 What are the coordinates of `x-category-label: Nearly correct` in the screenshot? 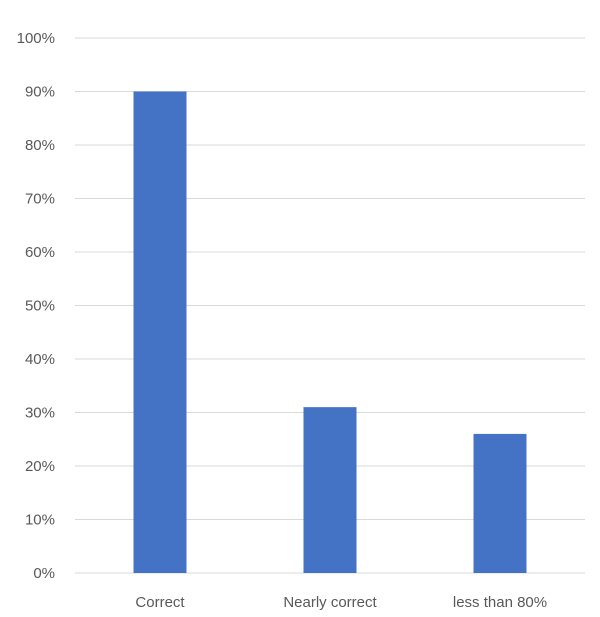 It's located at (330, 602).